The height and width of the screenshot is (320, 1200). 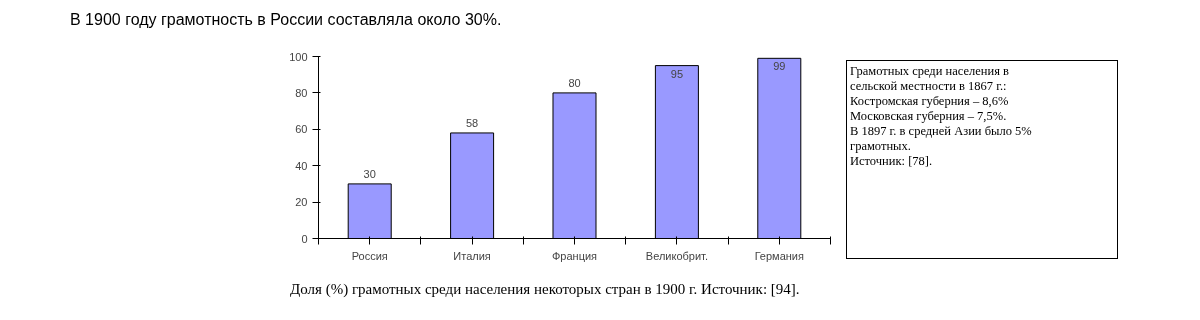 What do you see at coordinates (472, 122) in the screenshot?
I see `data-label: 58` at bounding box center [472, 122].